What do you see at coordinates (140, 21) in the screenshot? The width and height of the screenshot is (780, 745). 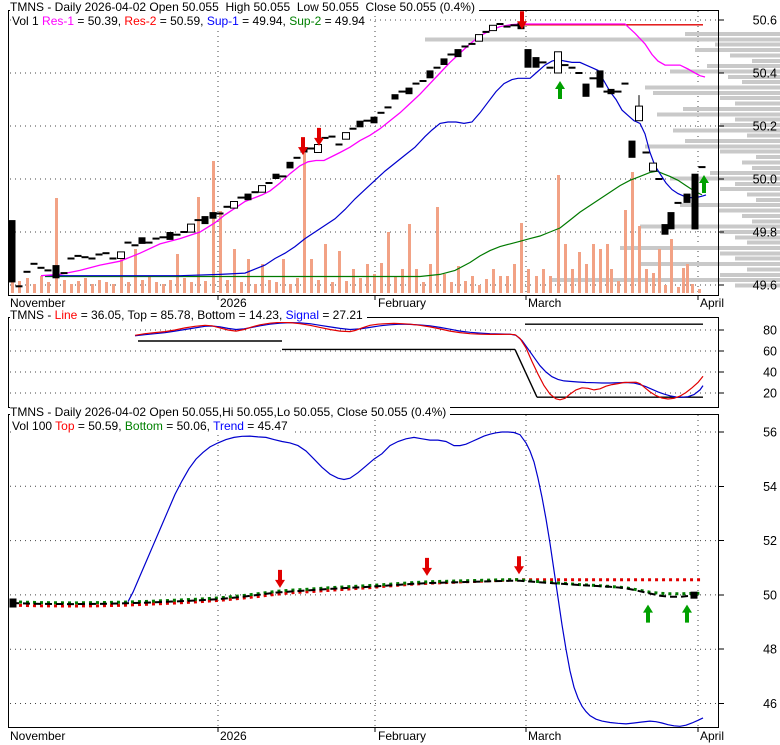 I see `legend-segment: Res-2` at bounding box center [140, 21].